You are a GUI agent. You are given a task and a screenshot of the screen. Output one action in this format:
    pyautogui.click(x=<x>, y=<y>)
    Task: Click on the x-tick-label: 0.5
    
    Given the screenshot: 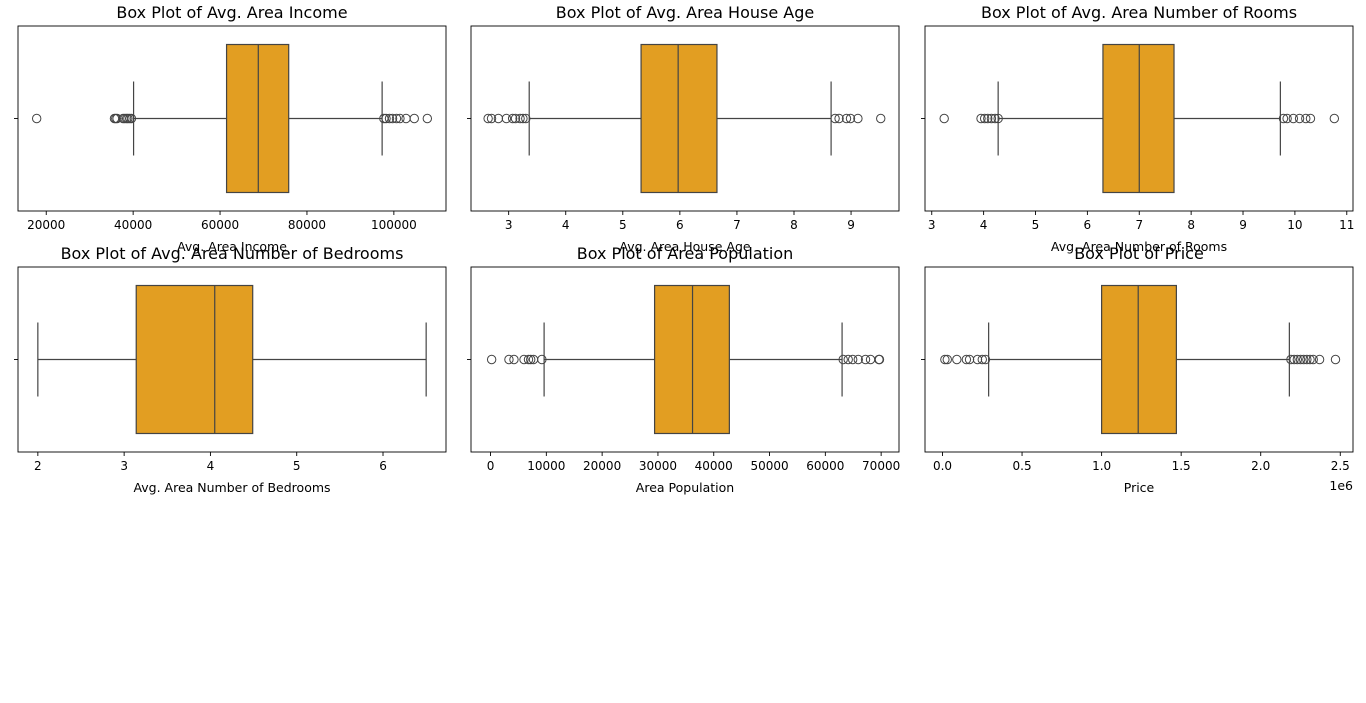 What is the action you would take?
    pyautogui.click(x=1022, y=466)
    